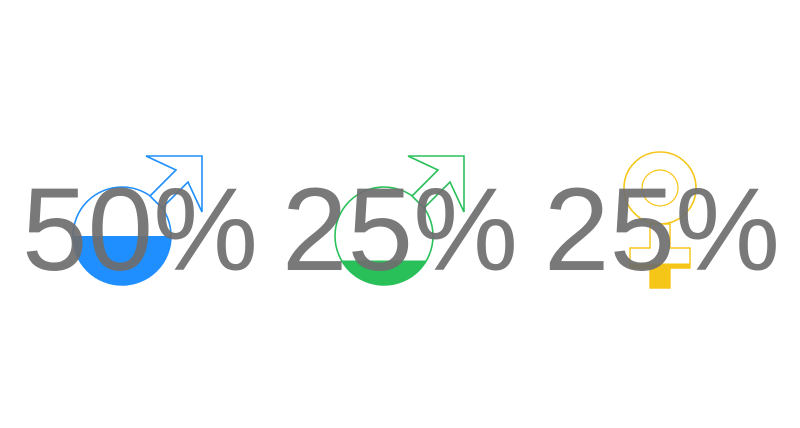 This screenshot has height=428, width=800. What do you see at coordinates (660, 188) in the screenshot?
I see `symbol-inner-ring` at bounding box center [660, 188].